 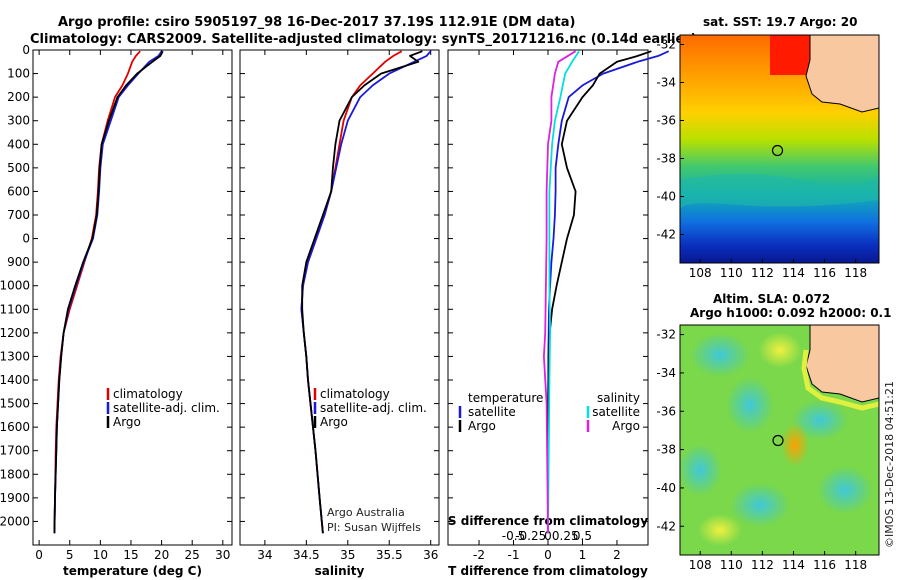 I want to click on x-tick-label: 5, so click(x=70, y=555).